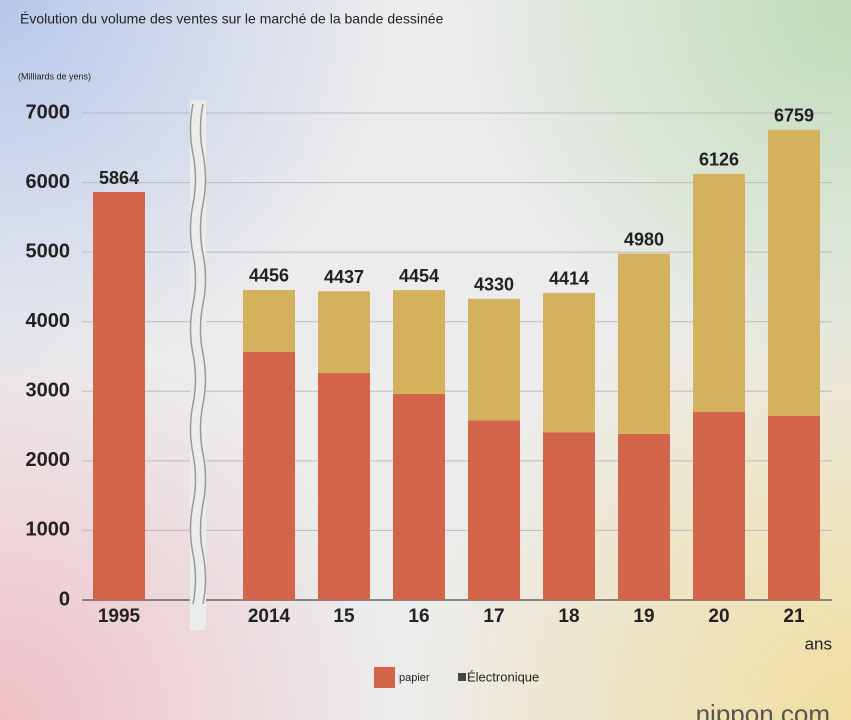 This screenshot has width=851, height=720. What do you see at coordinates (54, 76) in the screenshot?
I see `y-axis-label: (Milliards de yens)` at bounding box center [54, 76].